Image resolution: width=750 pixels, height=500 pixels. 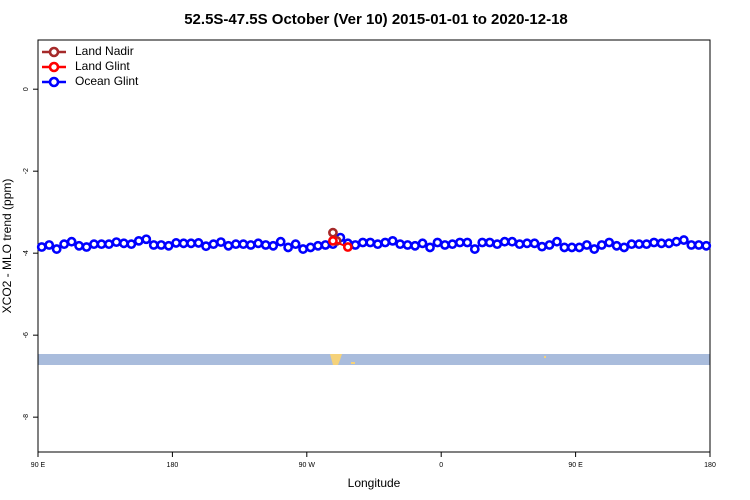 I want to click on series, so click(x=374, y=243).